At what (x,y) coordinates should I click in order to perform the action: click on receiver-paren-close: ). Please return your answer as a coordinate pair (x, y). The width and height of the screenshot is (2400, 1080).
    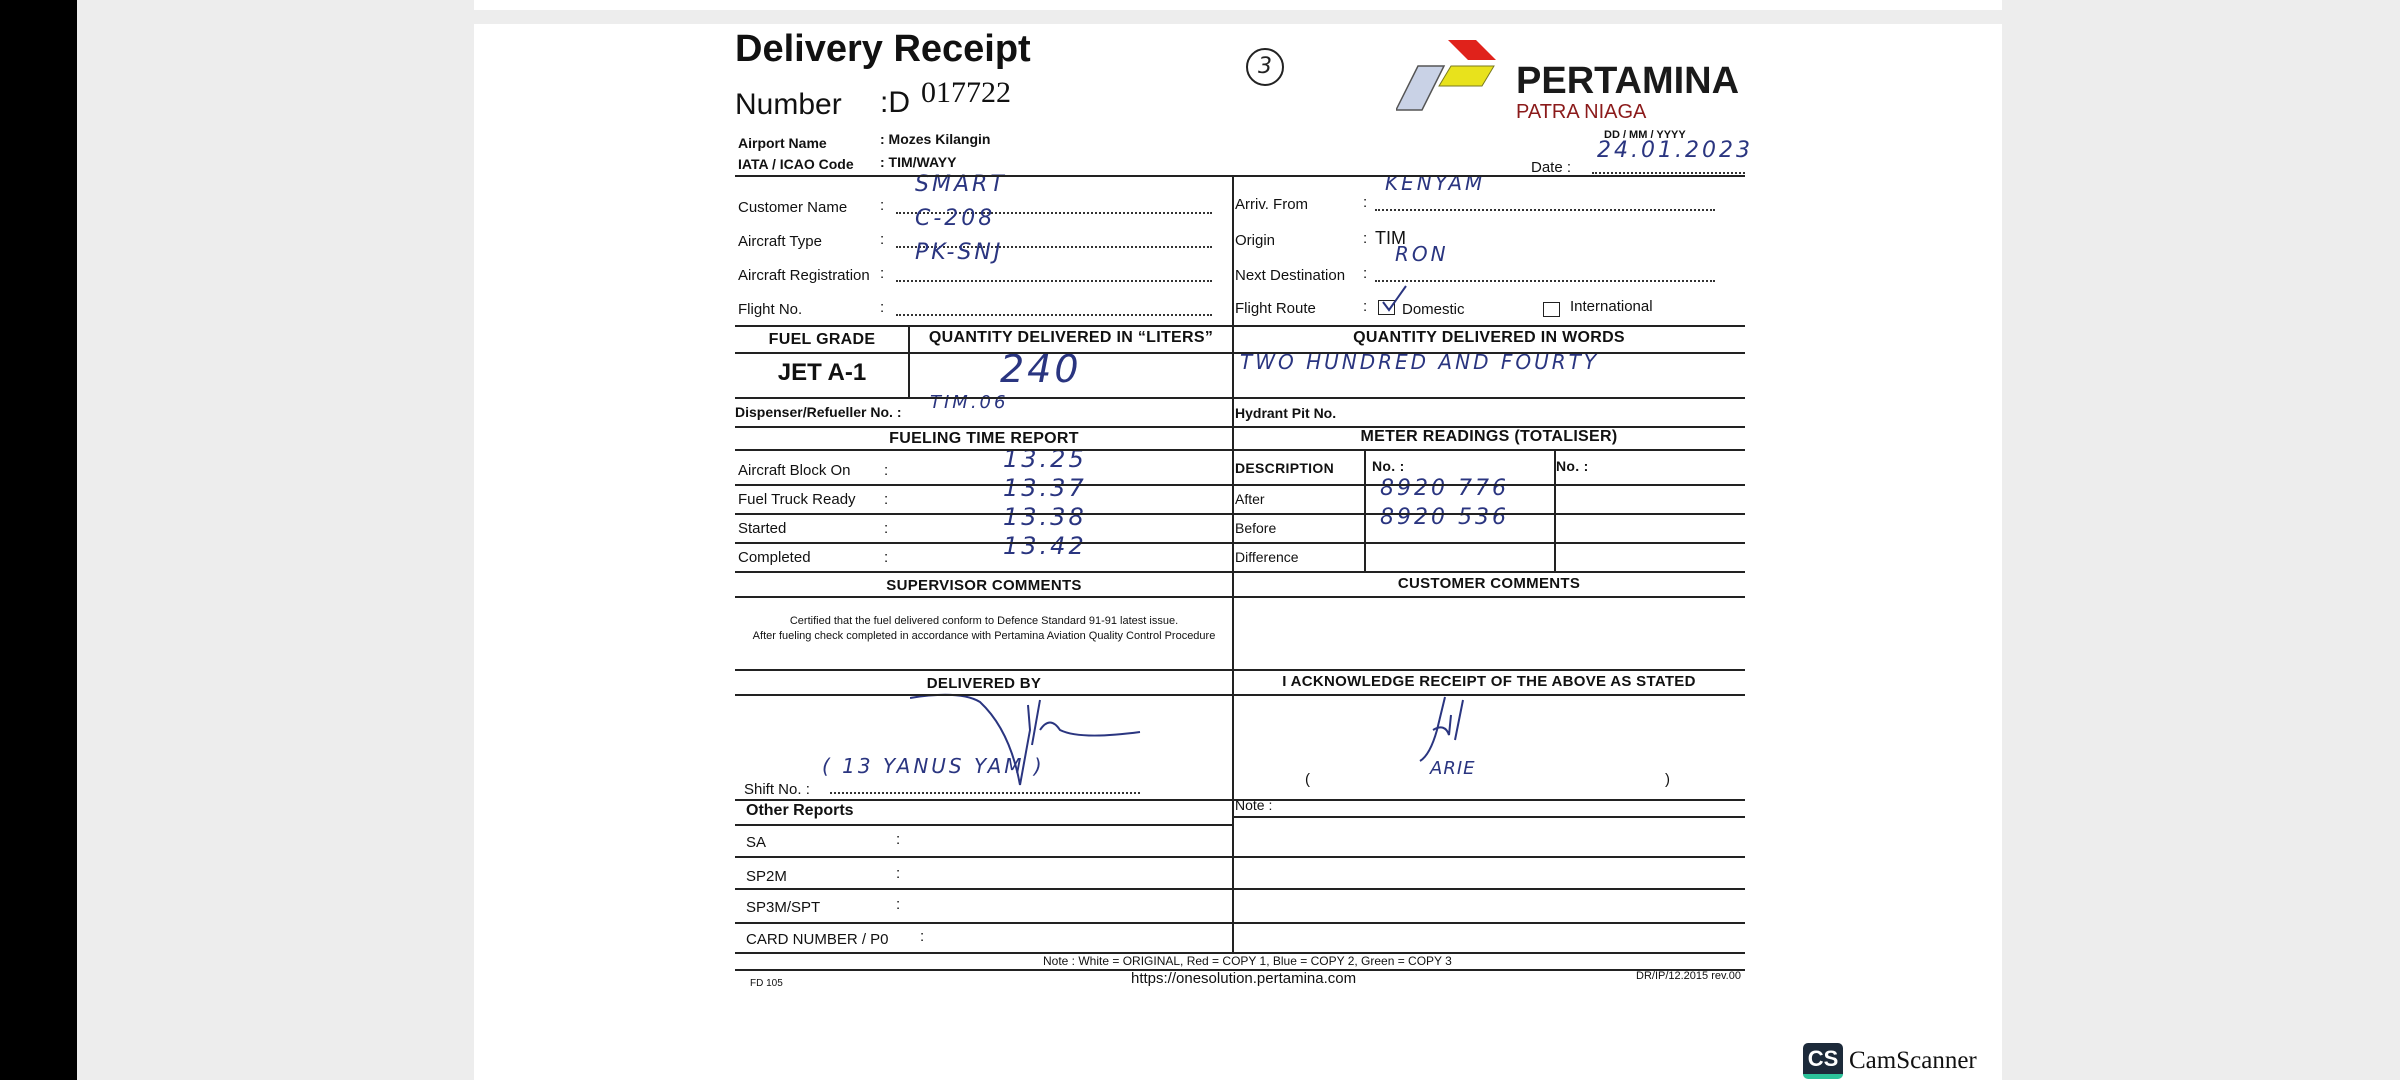
    Looking at the image, I should click on (1667, 779).